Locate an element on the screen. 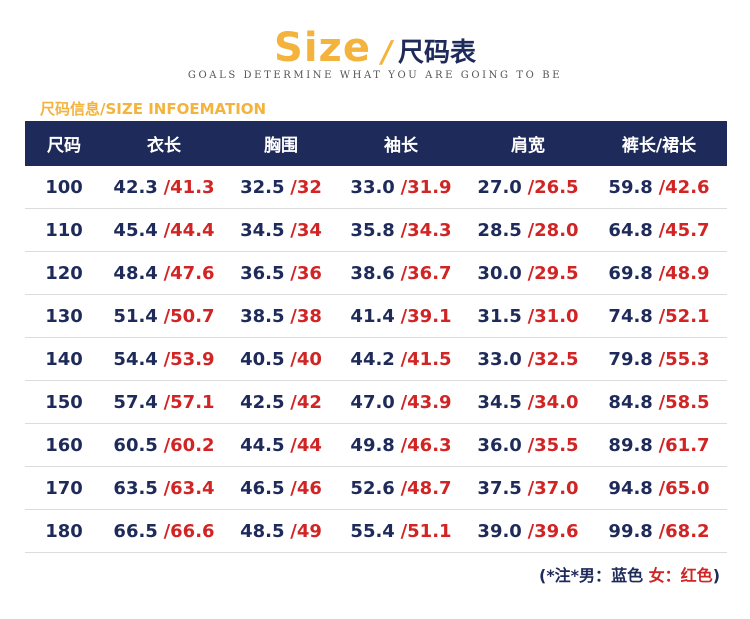  measurement-cell: 69.8 /48.9 is located at coordinates (659, 273).